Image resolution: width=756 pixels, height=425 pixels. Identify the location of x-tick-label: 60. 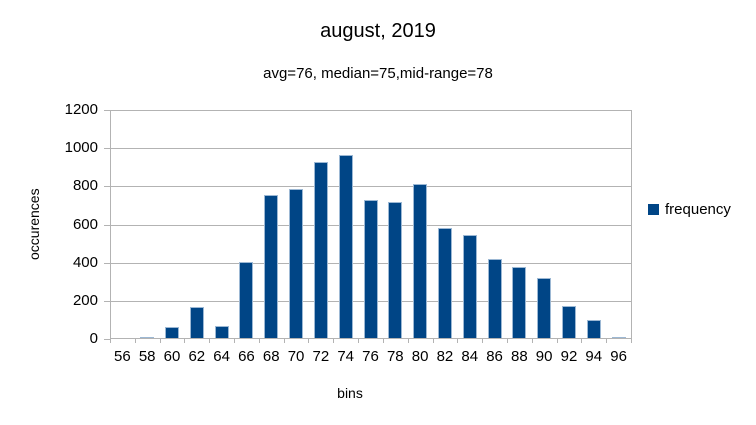
(172, 356).